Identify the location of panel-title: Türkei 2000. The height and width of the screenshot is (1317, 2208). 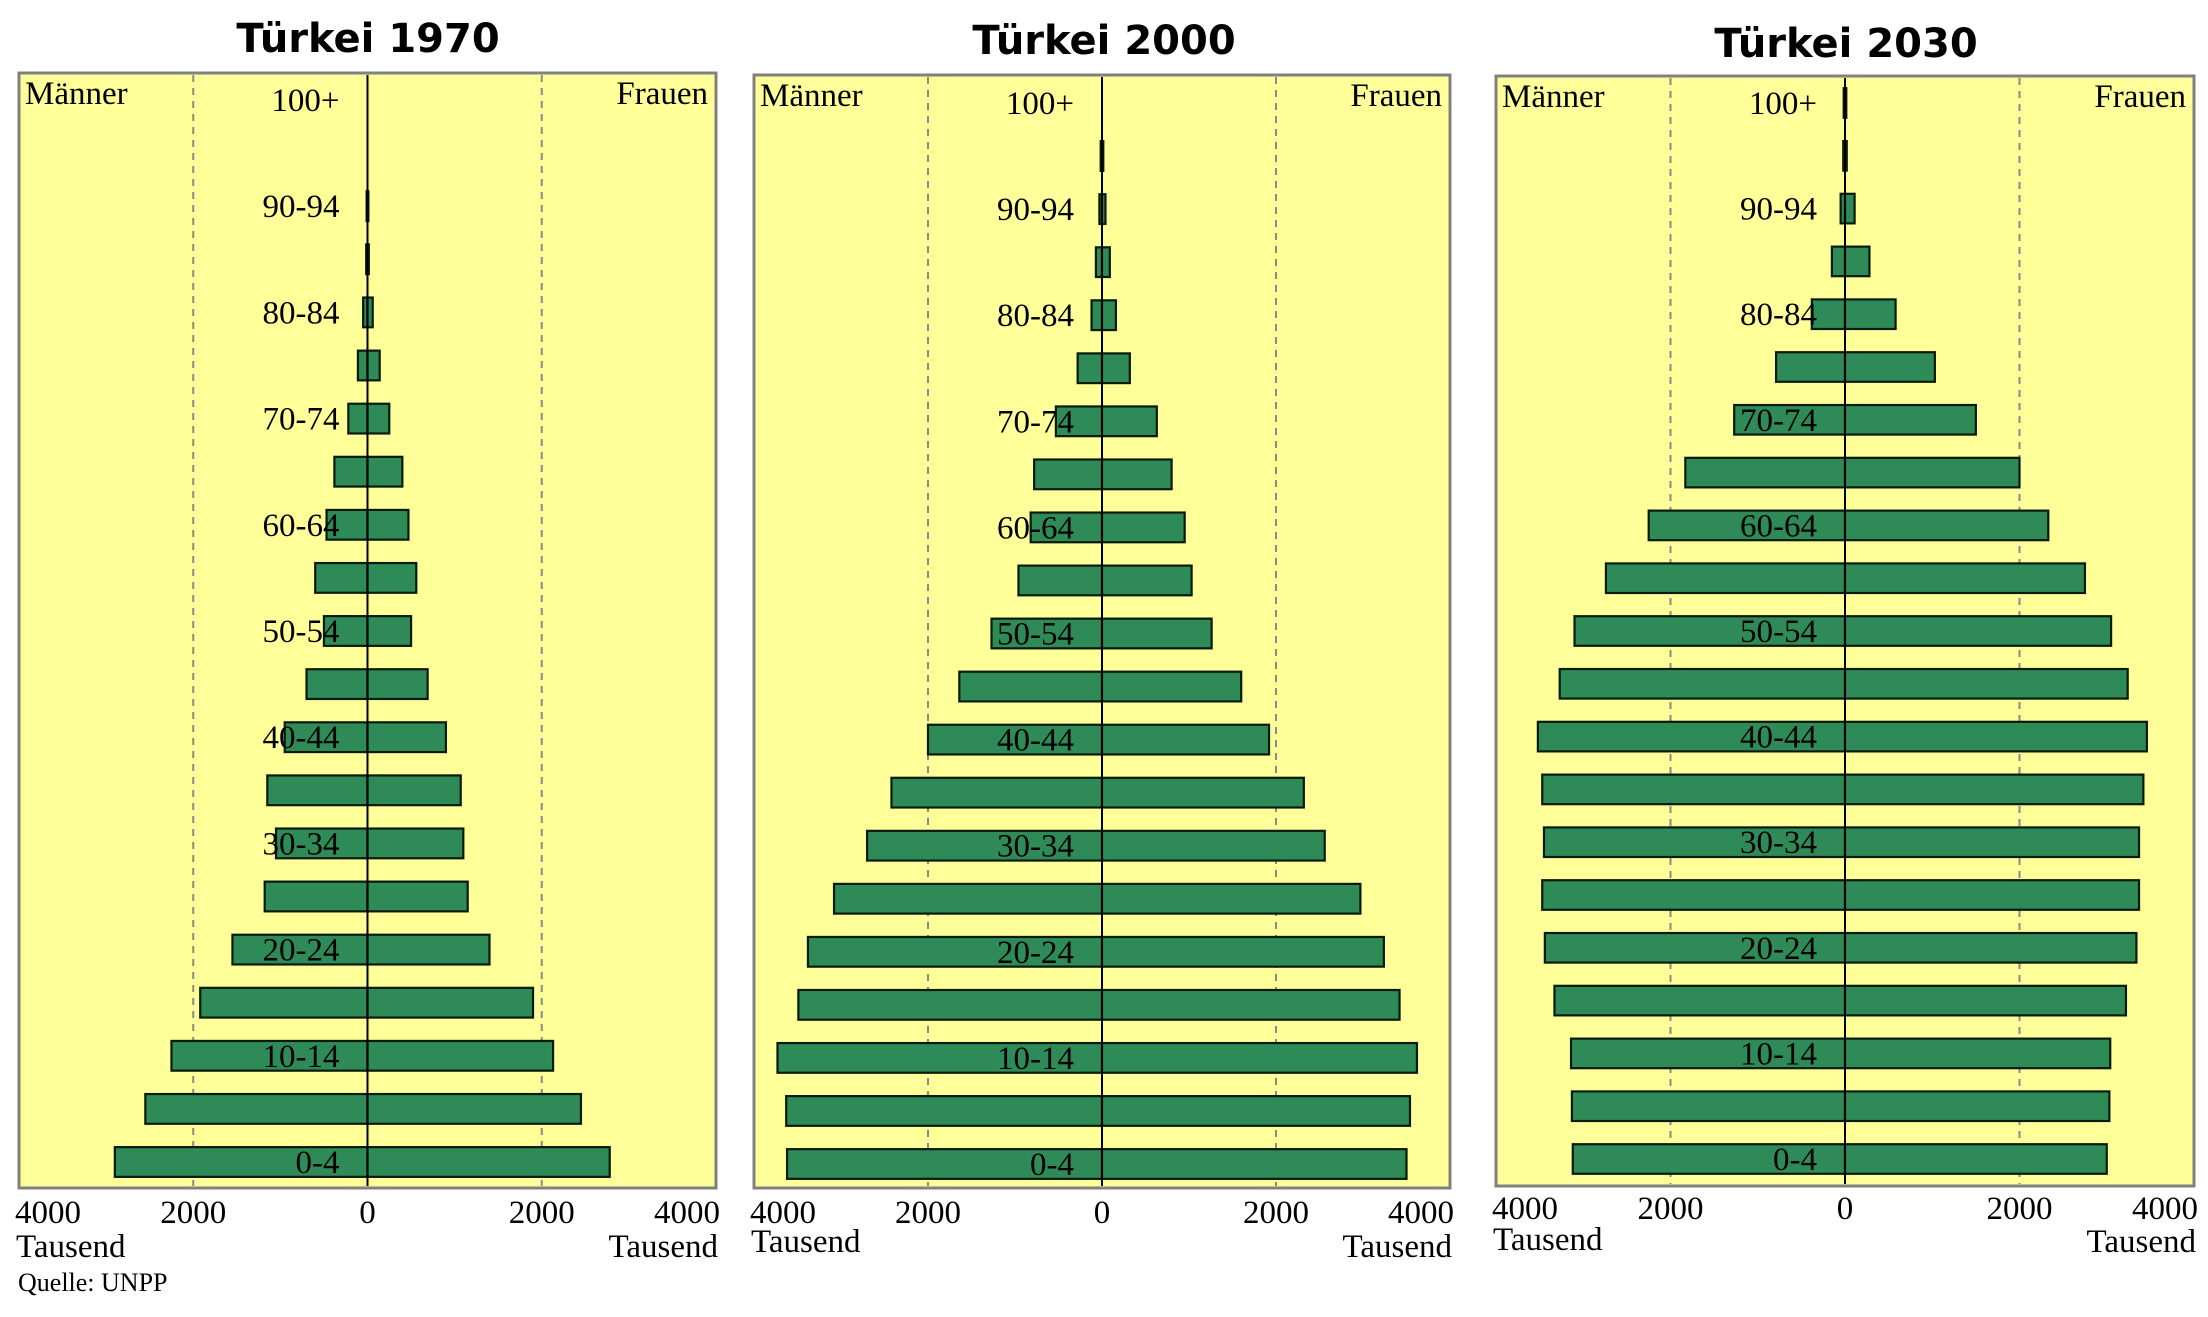
(1103, 41).